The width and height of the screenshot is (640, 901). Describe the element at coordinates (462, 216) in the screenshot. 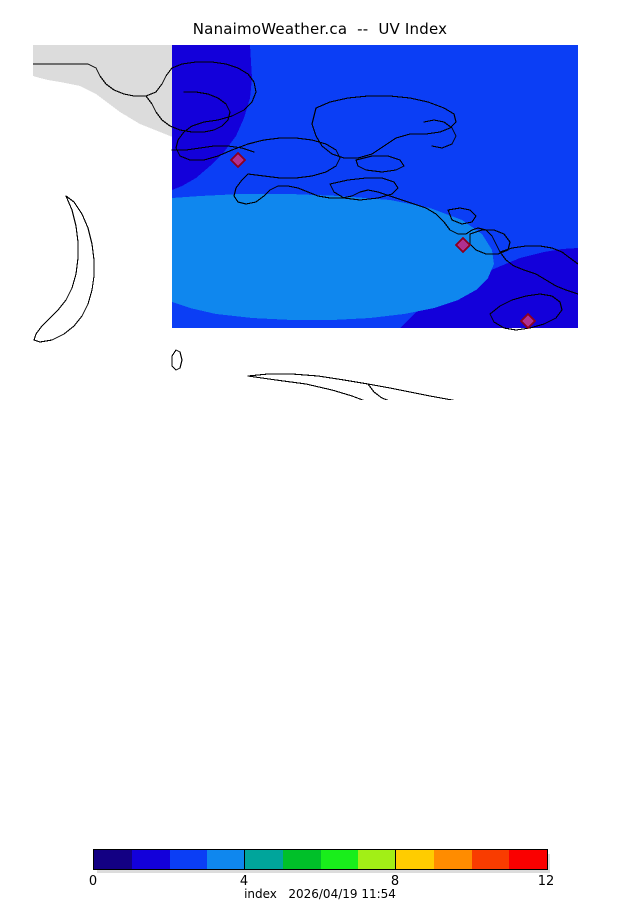

I see `coastline-gulf-island-small` at that location.